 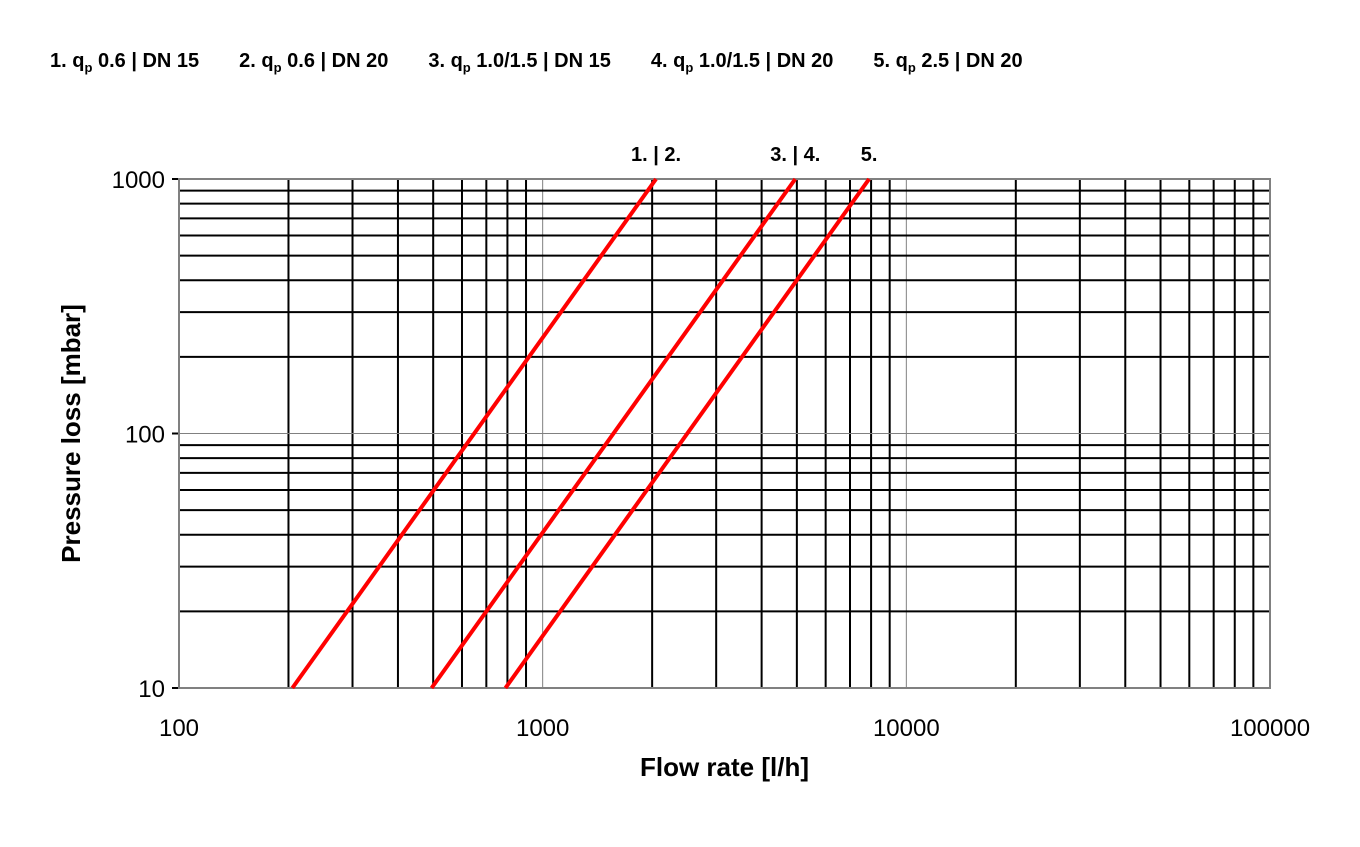 I want to click on legend-prefix: 2. q, so click(x=256, y=61).